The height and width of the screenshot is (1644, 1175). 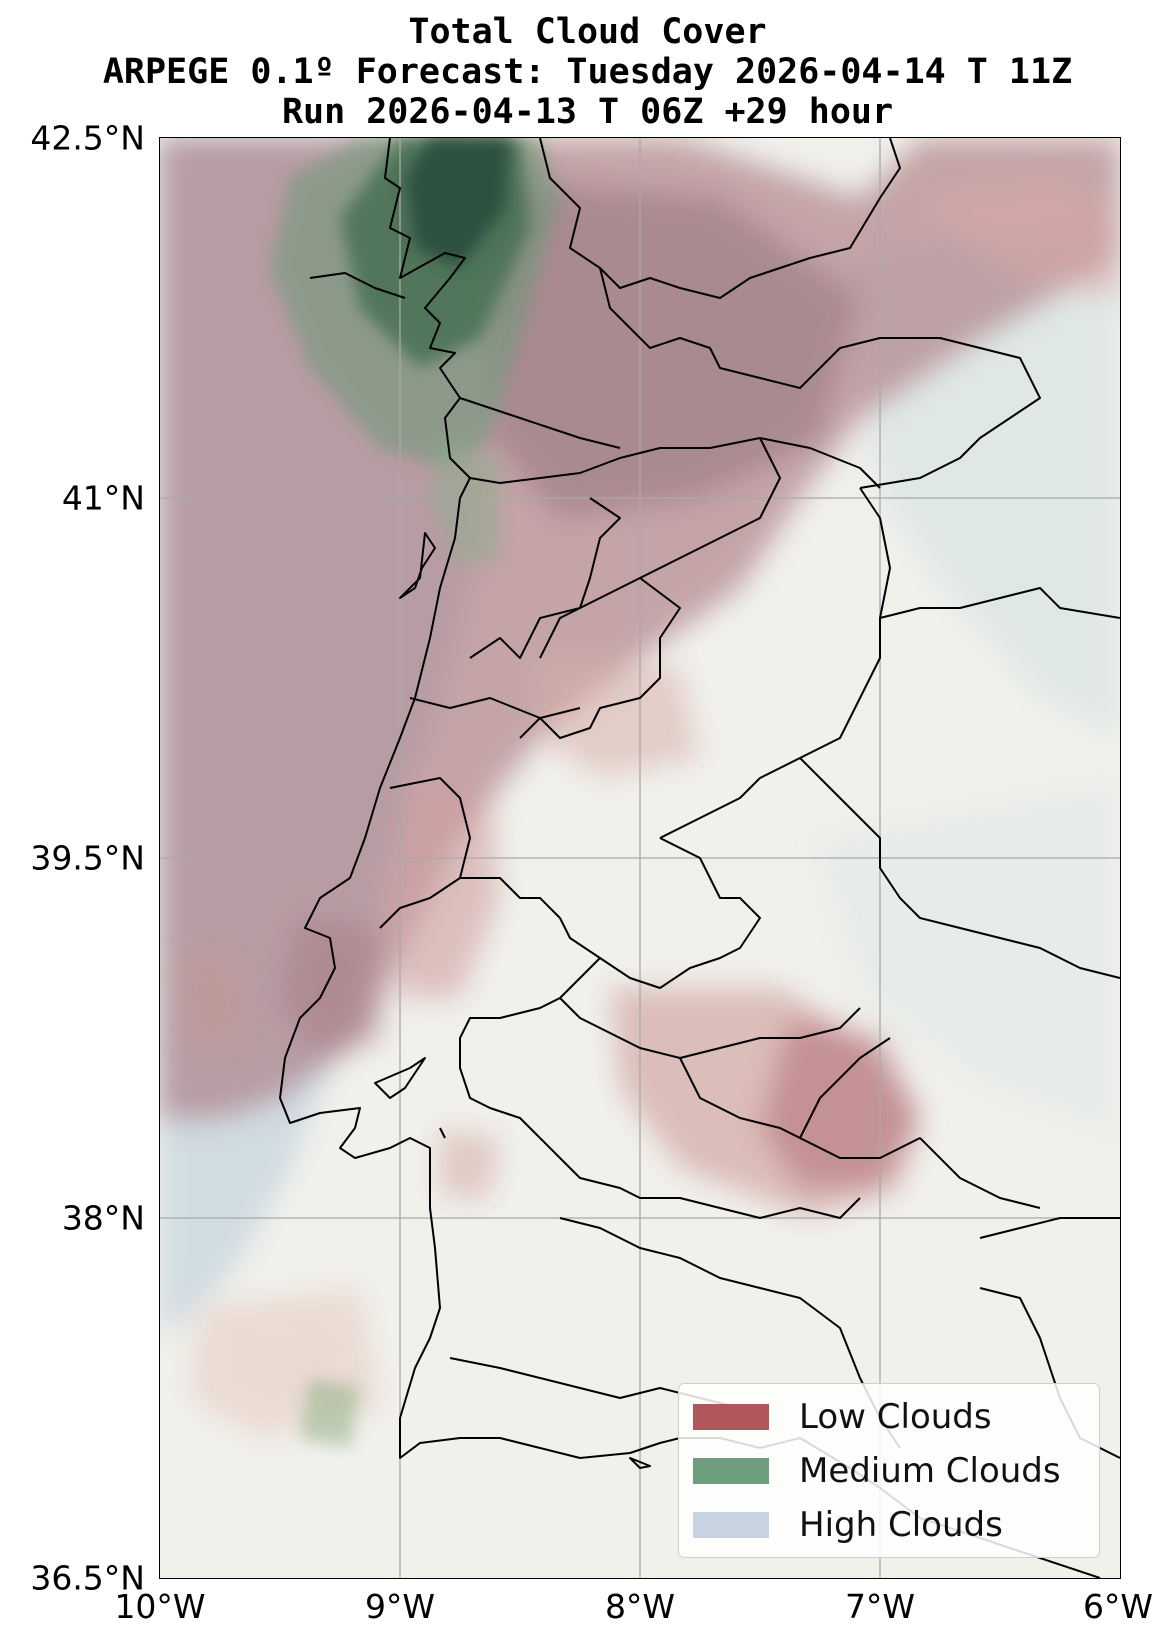 What do you see at coordinates (400, 1606) in the screenshot?
I see `lon-tick-label: 9°W` at bounding box center [400, 1606].